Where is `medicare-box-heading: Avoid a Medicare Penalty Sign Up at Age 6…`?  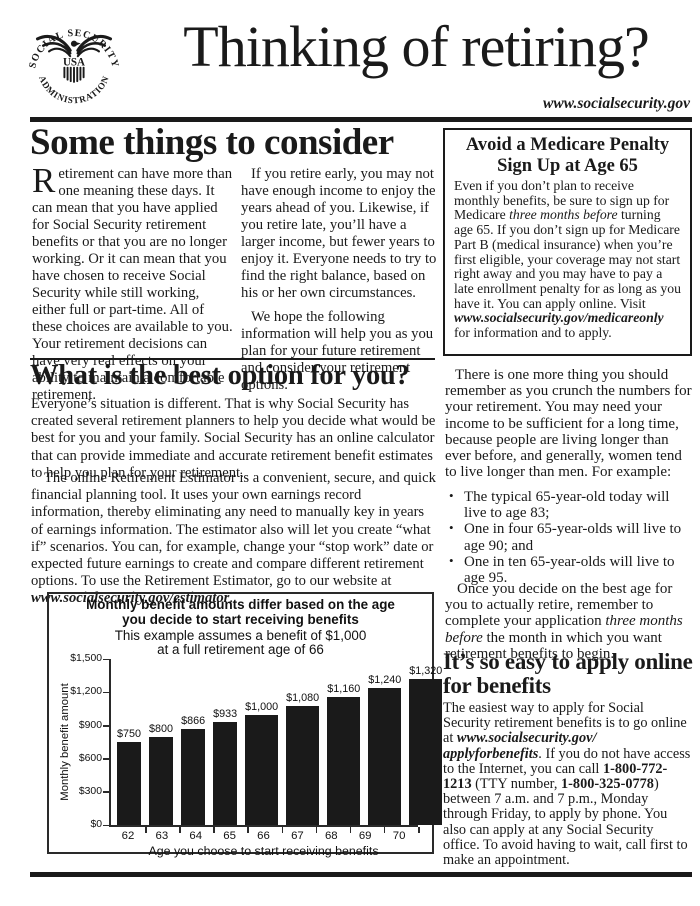 medicare-box-heading: Avoid a Medicare Penalty Sign Up at Age 6… is located at coordinates (567, 155).